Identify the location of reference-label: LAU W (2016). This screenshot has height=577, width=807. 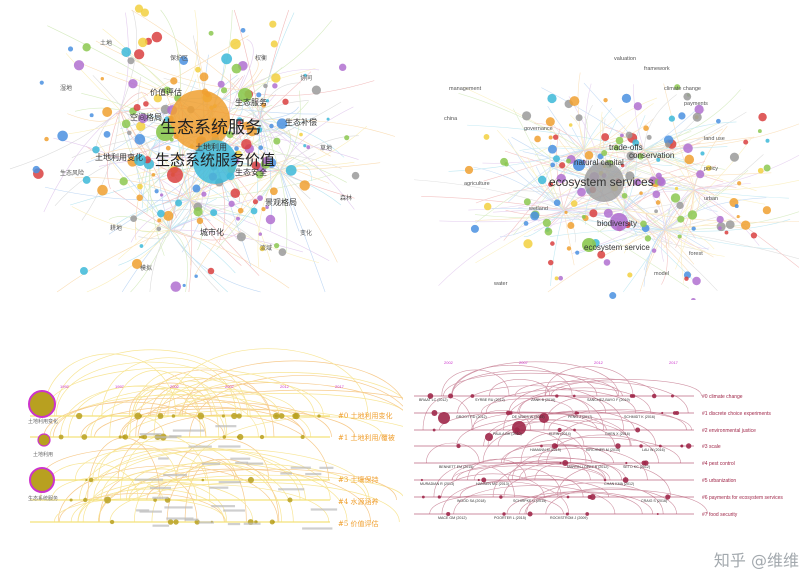
(653, 450).